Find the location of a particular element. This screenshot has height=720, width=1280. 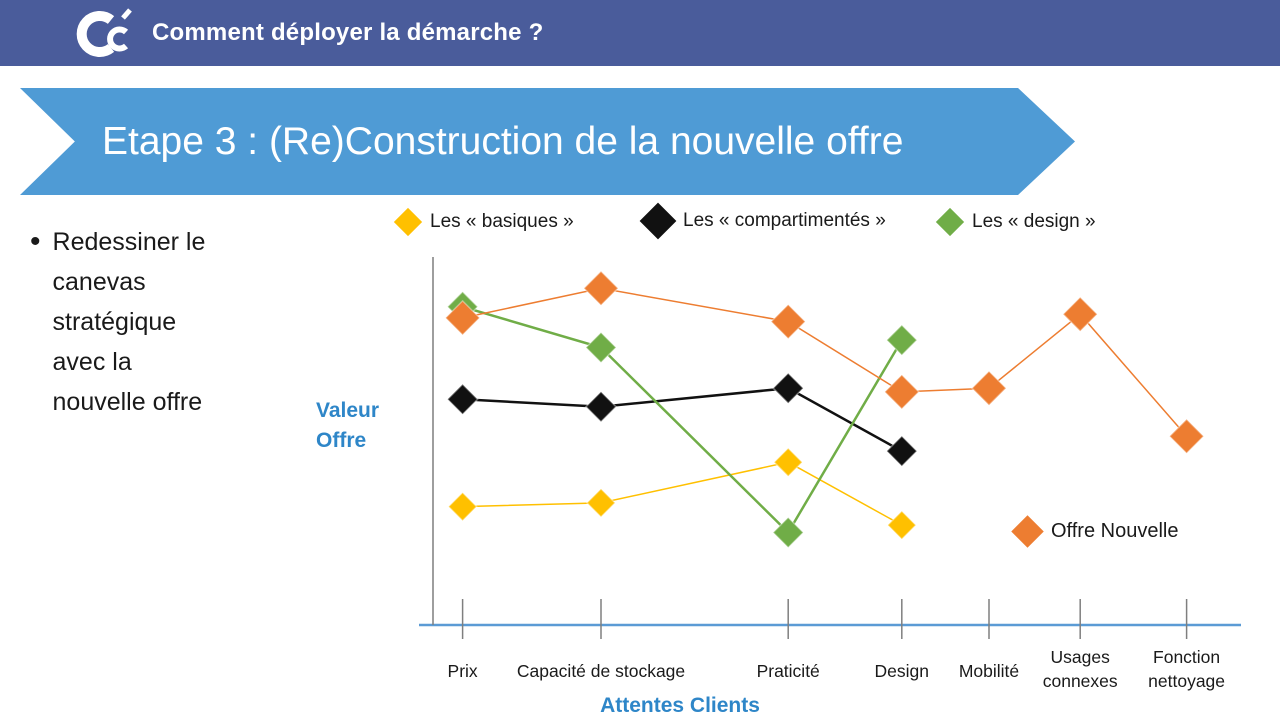

legend-label-offre-nouvelle: Offre Nouvelle is located at coordinates (1115, 531).